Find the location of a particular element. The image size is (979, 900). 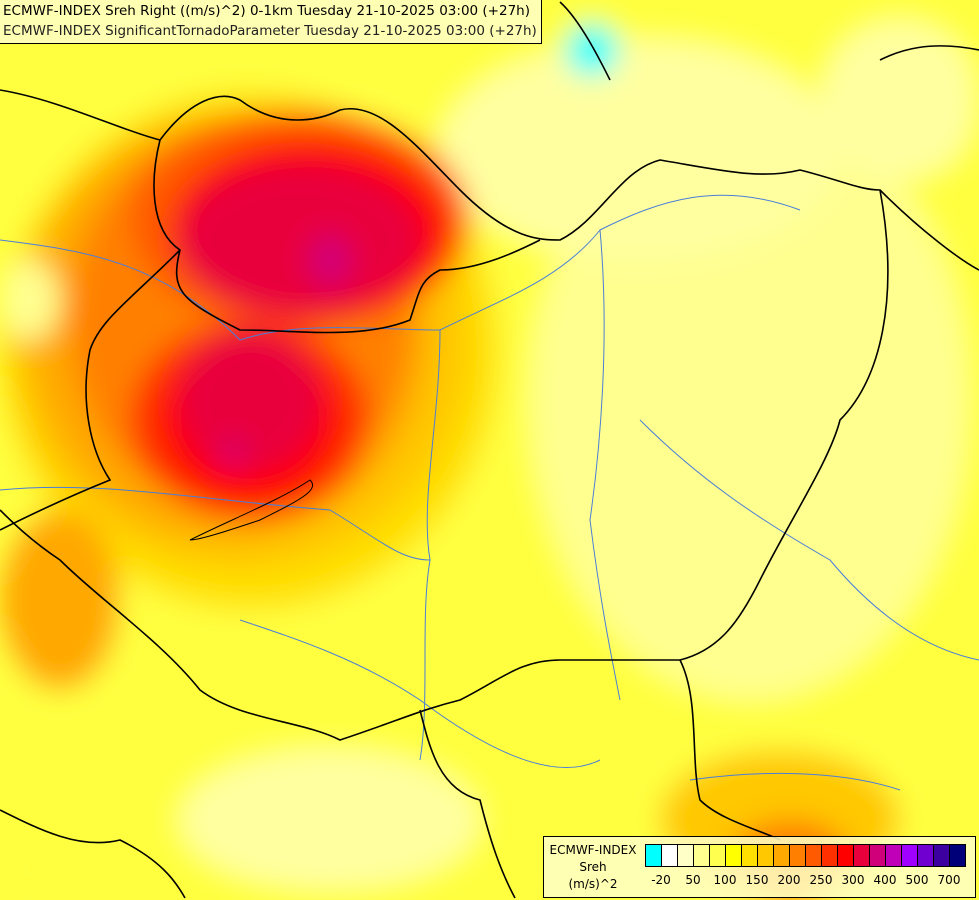

legend-tick-label: 200 is located at coordinates (789, 880).